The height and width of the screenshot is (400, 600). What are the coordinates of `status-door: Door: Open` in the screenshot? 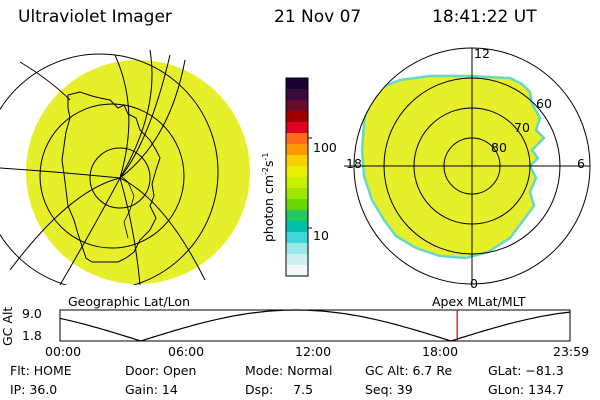 It's located at (161, 370).